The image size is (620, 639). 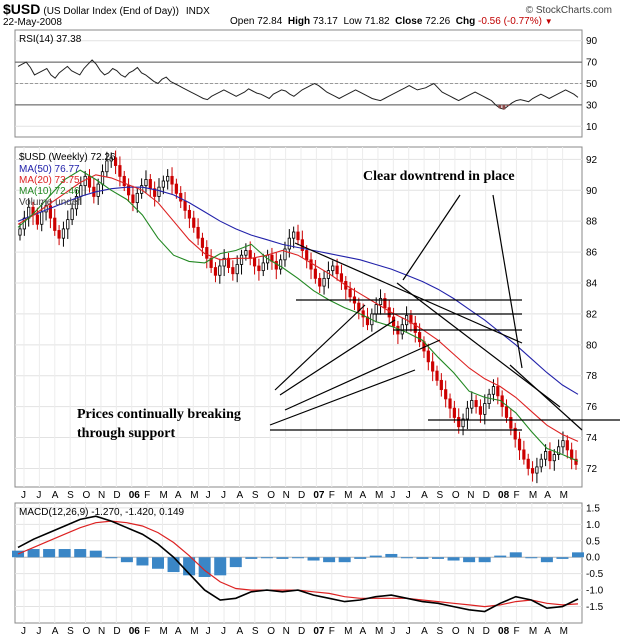 What do you see at coordinates (299, 21) in the screenshot?
I see `high-label: High` at bounding box center [299, 21].